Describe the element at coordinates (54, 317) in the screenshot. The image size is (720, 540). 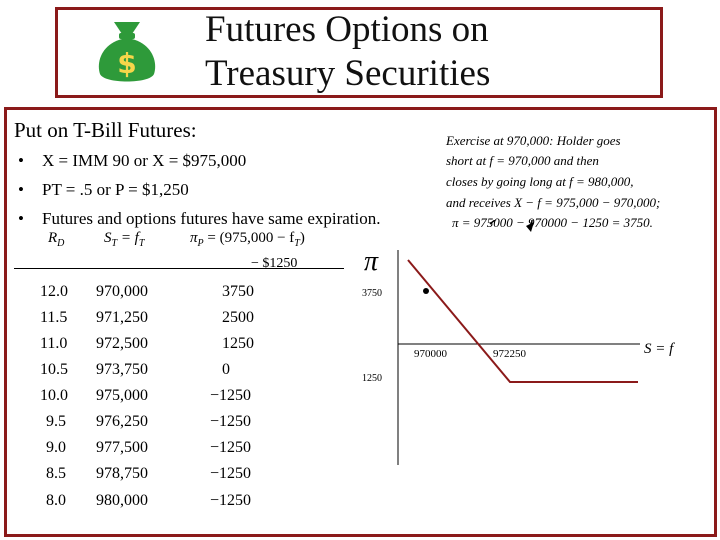
I see `table-cell: 11.5` at that location.